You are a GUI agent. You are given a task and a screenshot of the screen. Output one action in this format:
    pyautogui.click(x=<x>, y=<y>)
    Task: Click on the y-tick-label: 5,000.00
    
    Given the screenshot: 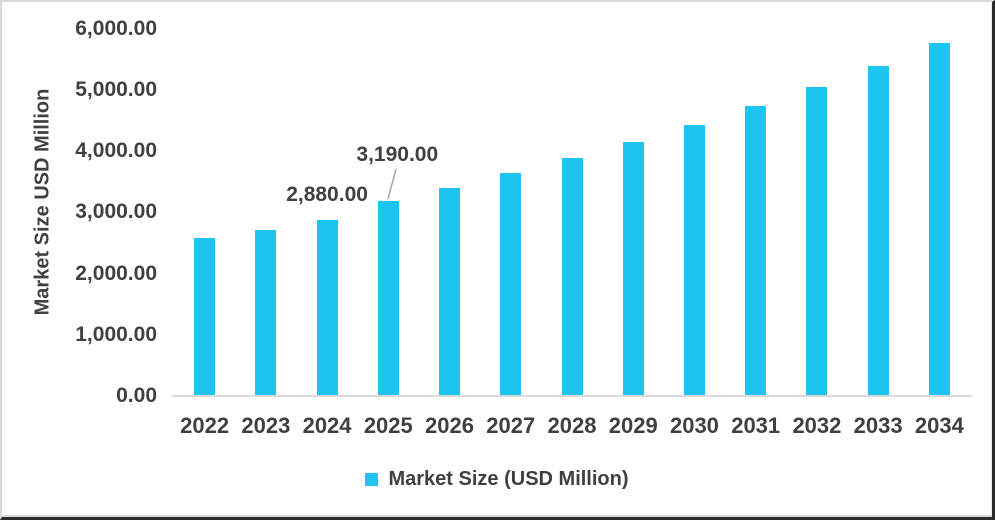 What is the action you would take?
    pyautogui.click(x=116, y=89)
    